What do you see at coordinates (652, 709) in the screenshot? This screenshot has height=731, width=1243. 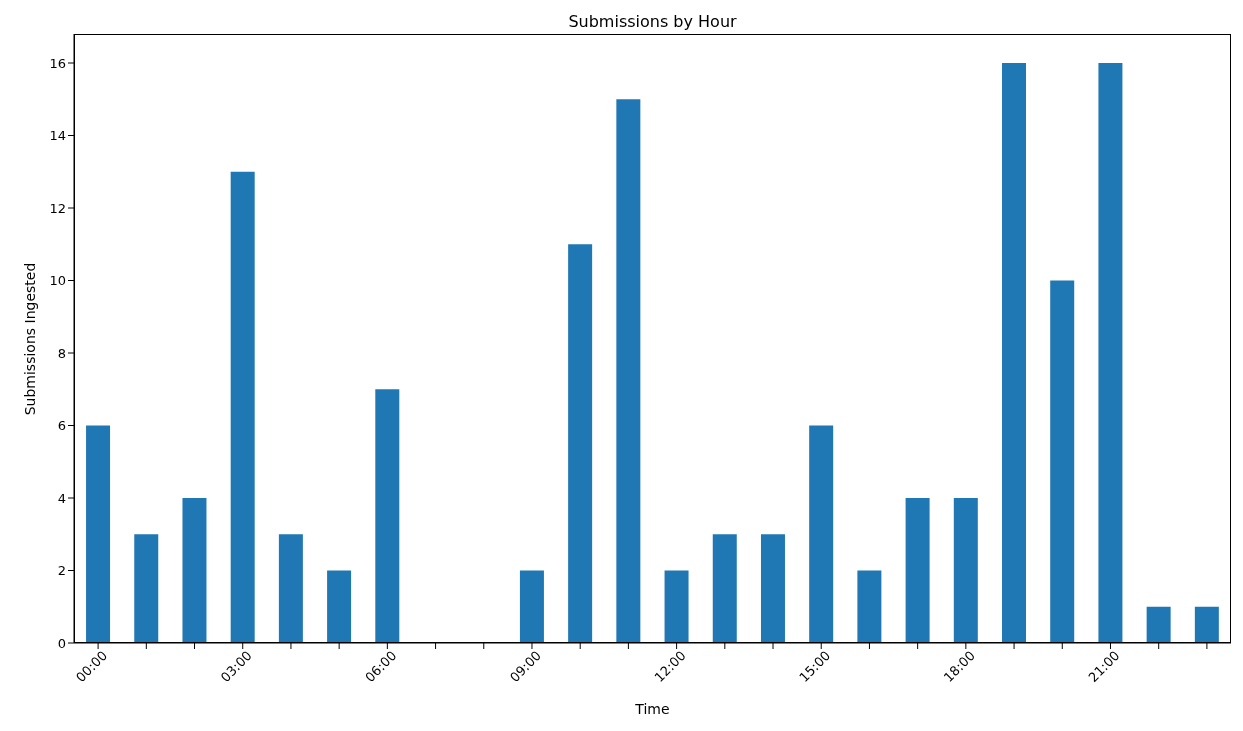 I see `x-axis-title: Time` at bounding box center [652, 709].